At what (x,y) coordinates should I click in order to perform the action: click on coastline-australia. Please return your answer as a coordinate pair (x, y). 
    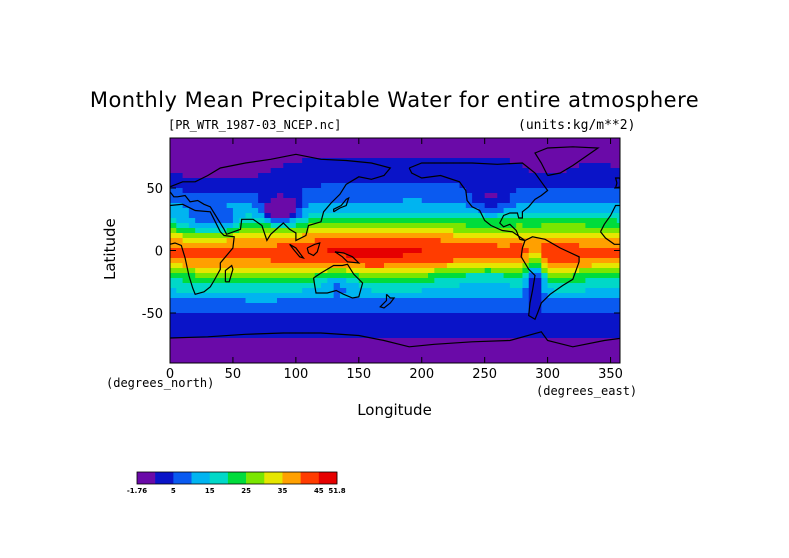
    Looking at the image, I should click on (338, 281).